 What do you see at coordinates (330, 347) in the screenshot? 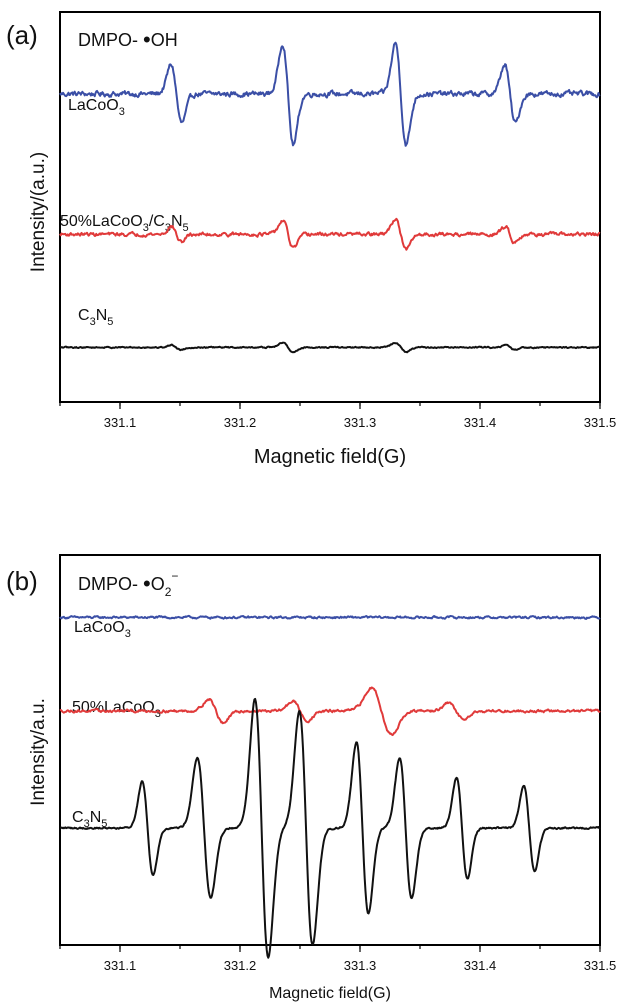
I see `series-line-c3n5` at bounding box center [330, 347].